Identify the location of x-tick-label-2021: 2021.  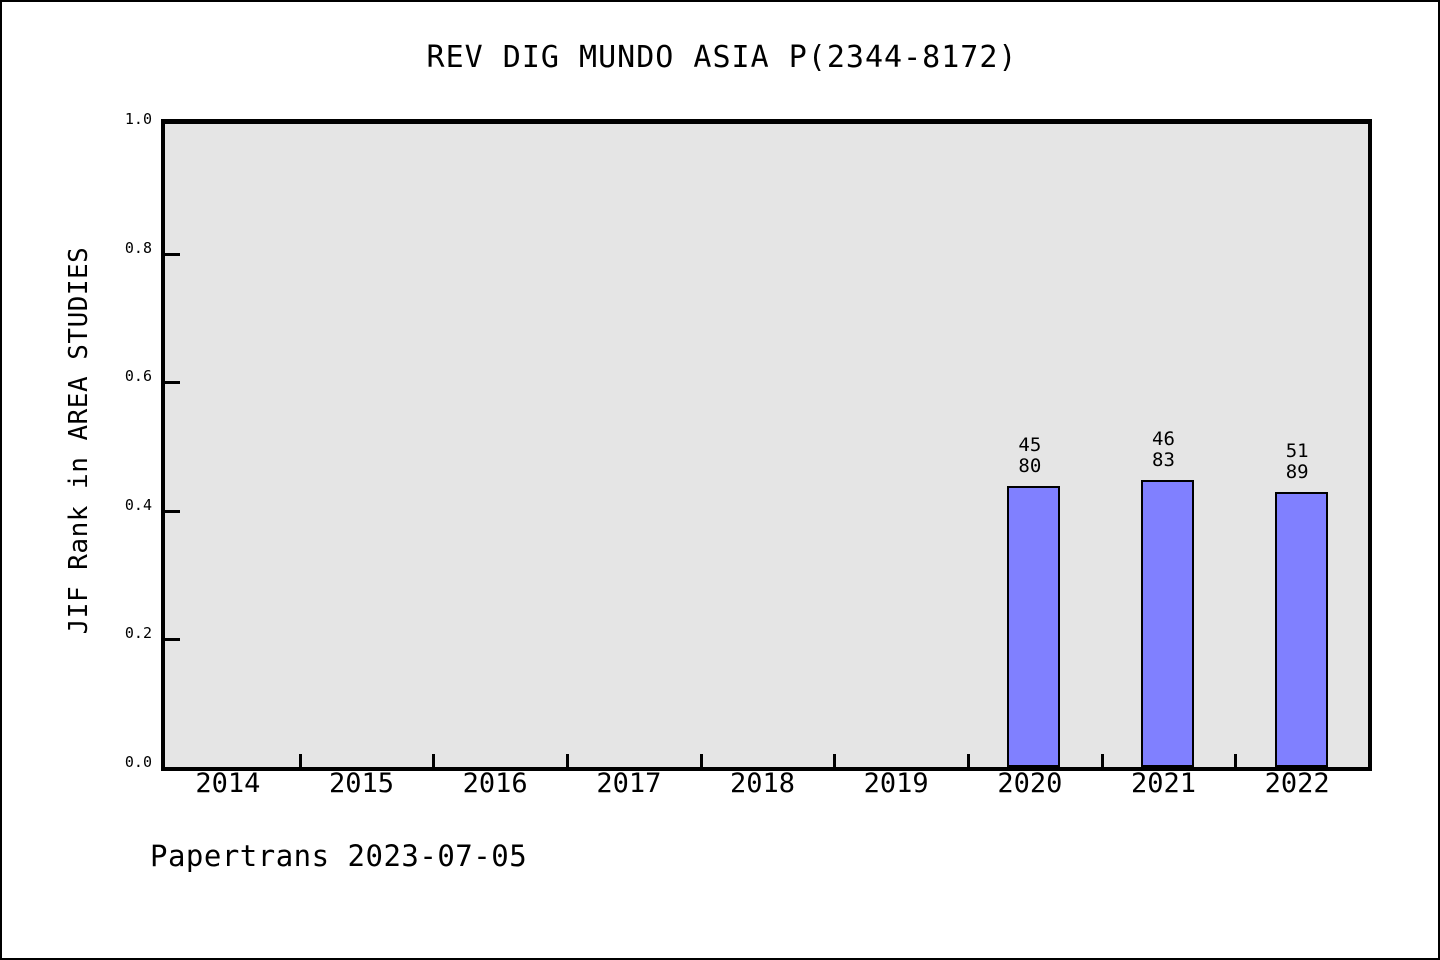
(1163, 783).